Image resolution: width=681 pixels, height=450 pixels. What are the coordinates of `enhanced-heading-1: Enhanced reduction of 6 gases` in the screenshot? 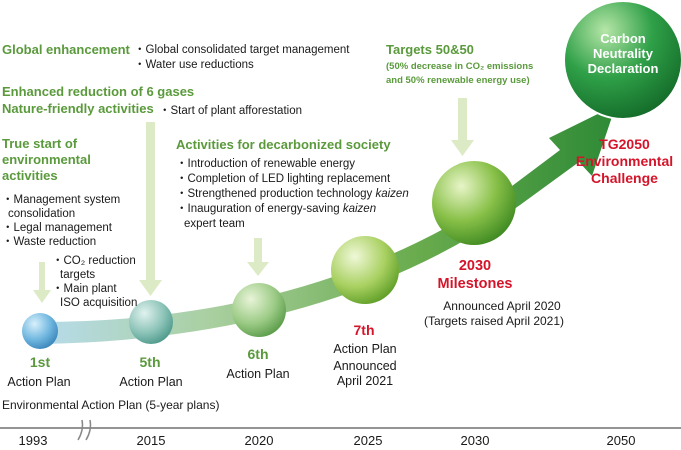 It's located at (98, 91).